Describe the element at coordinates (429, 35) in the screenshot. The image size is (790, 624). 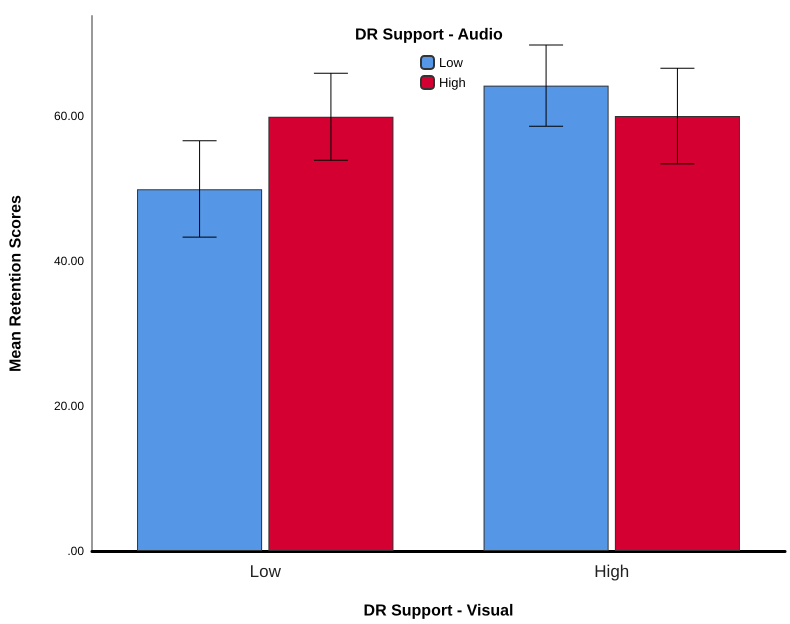
I see `legend-title: DR Support - Audio` at that location.